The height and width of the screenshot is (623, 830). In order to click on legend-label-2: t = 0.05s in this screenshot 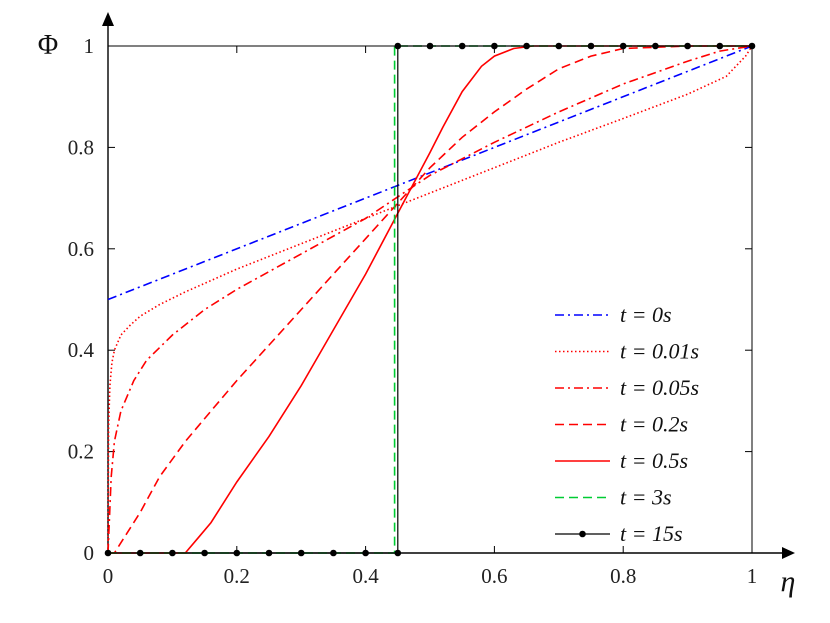, I will do `click(659, 387)`.